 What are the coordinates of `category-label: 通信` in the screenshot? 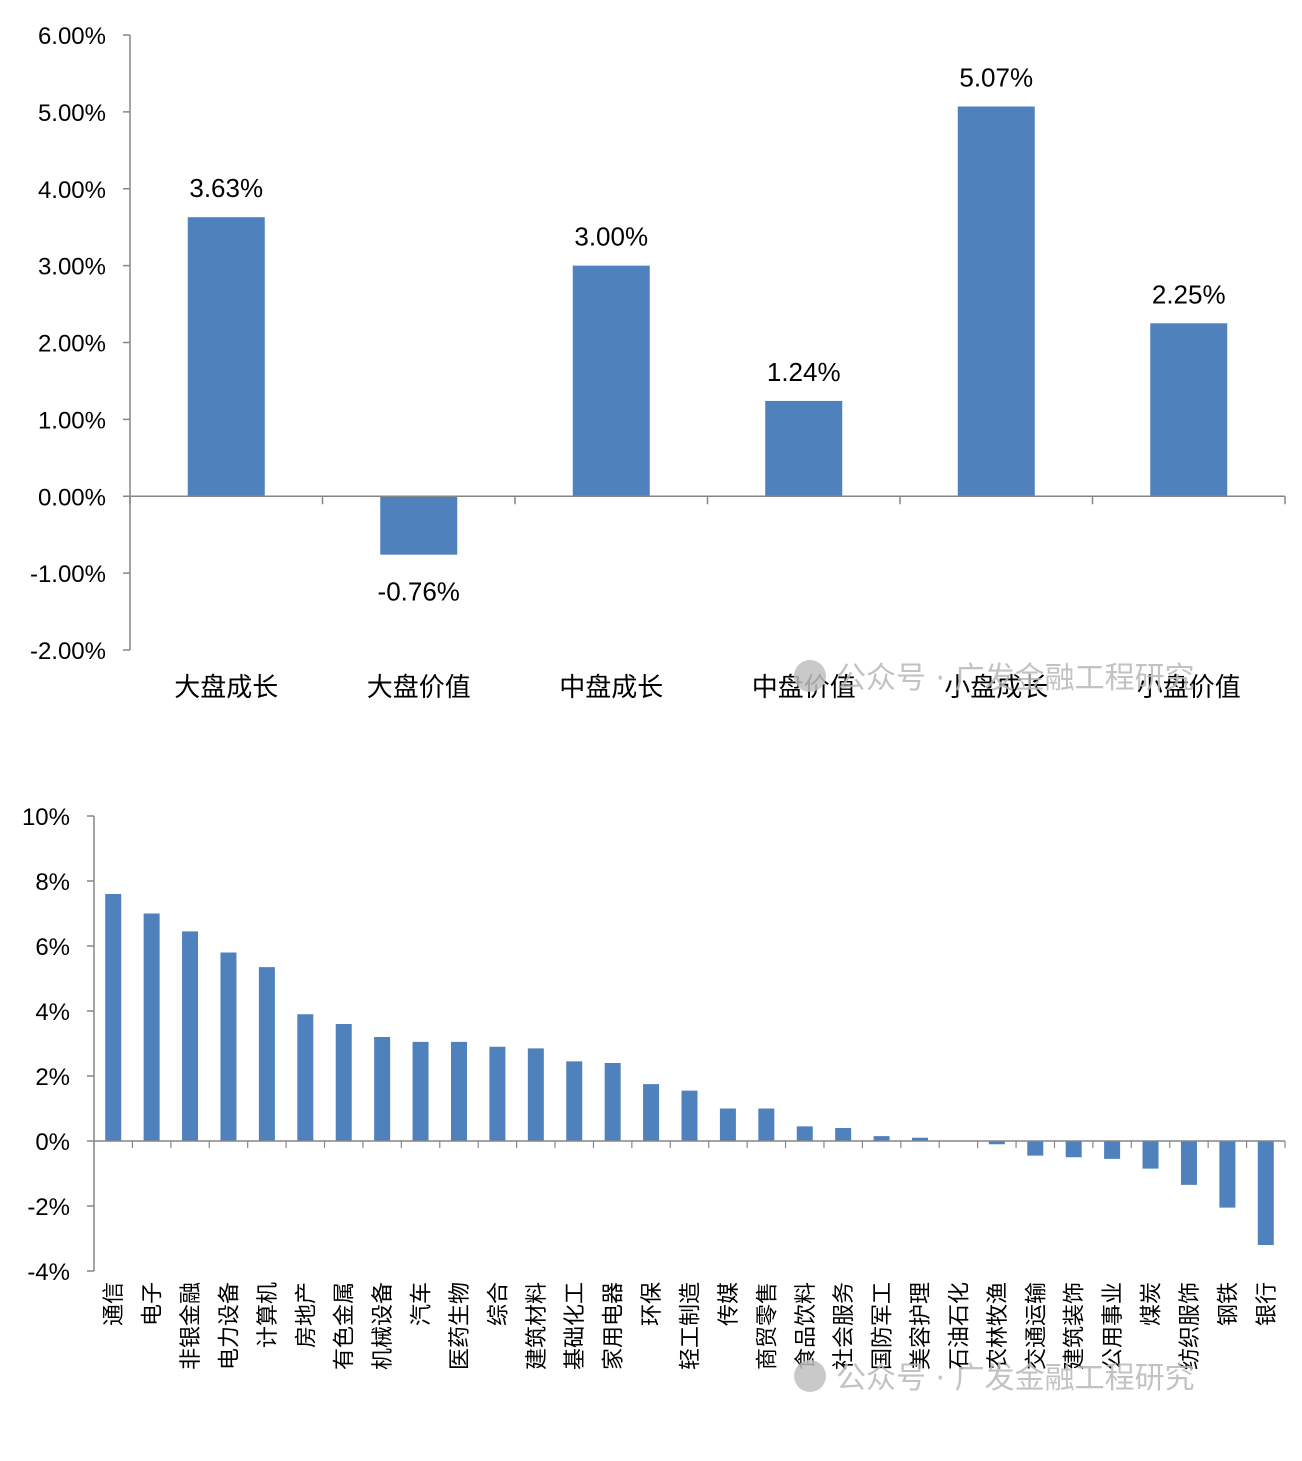 It's located at (114, 1304).